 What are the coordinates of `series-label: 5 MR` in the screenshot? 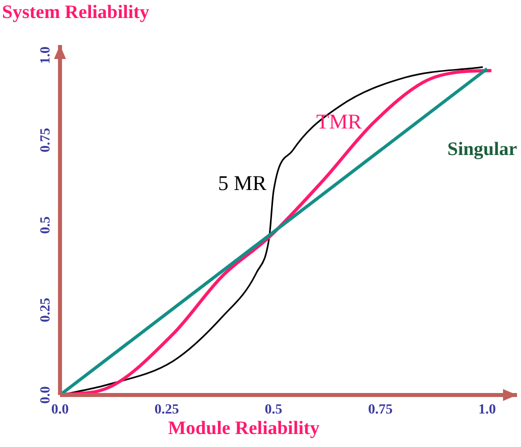 It's located at (242, 182).